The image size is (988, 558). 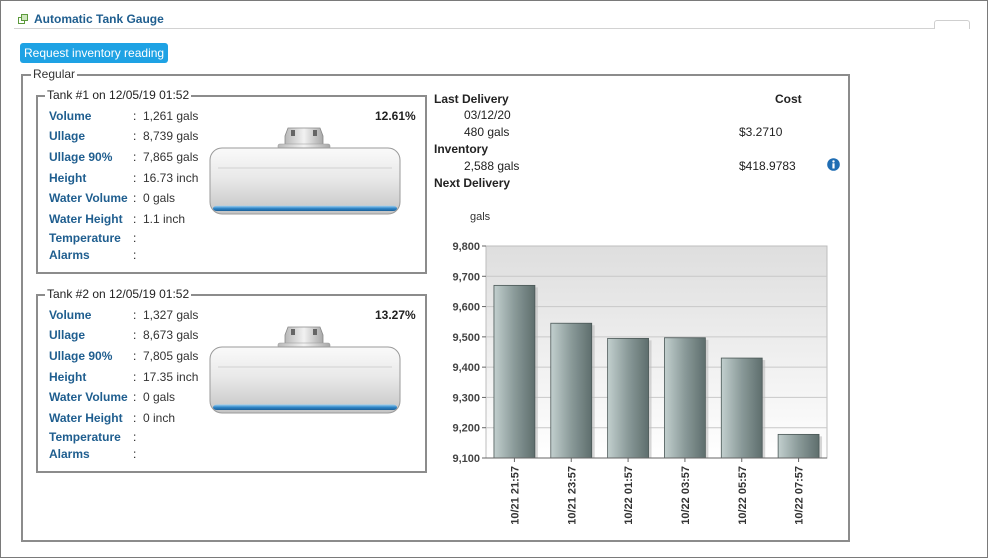 I want to click on tank-2-percent: 13.27%, so click(x=395, y=315).